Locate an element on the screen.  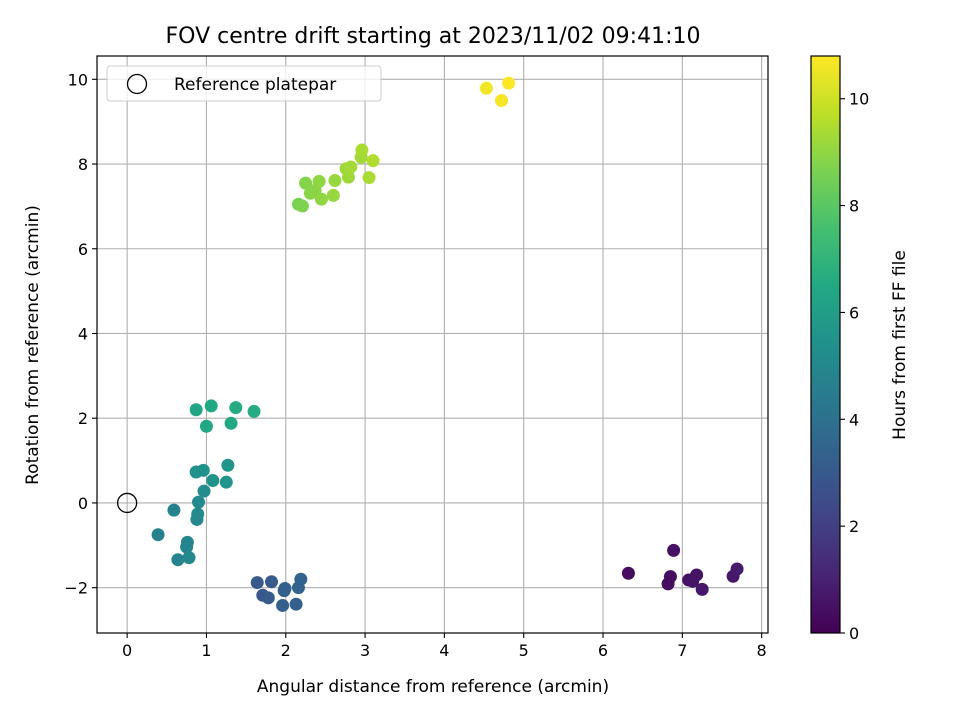
y-tick-label: 4 is located at coordinates (83, 333).